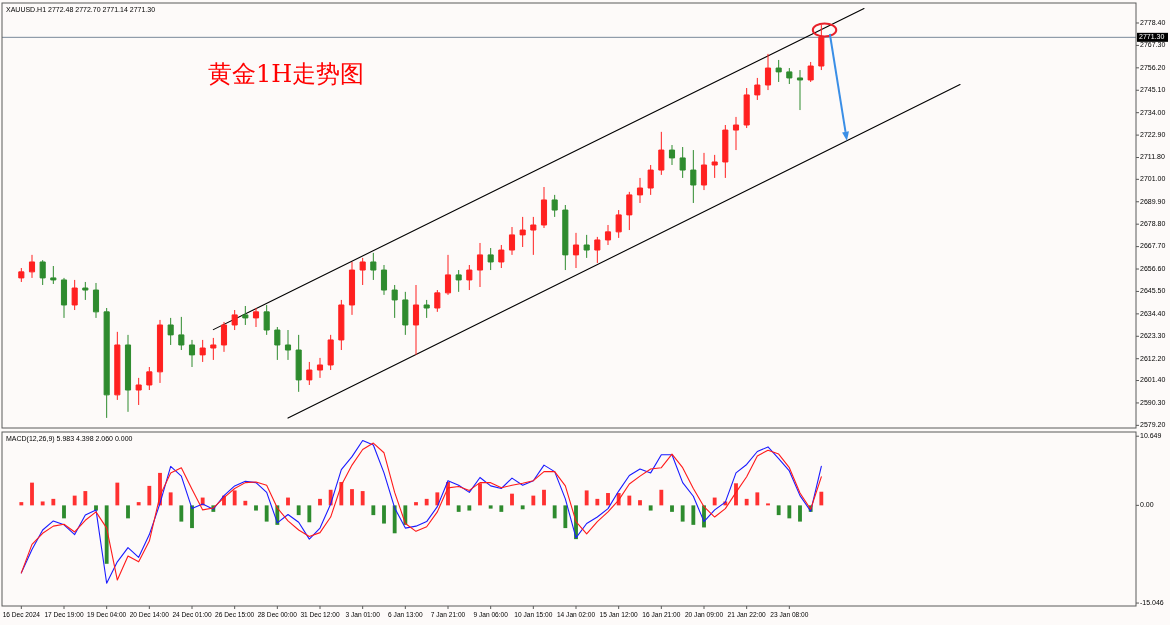  What do you see at coordinates (286, 74) in the screenshot?
I see `text: 黄金1H走势图` at bounding box center [286, 74].